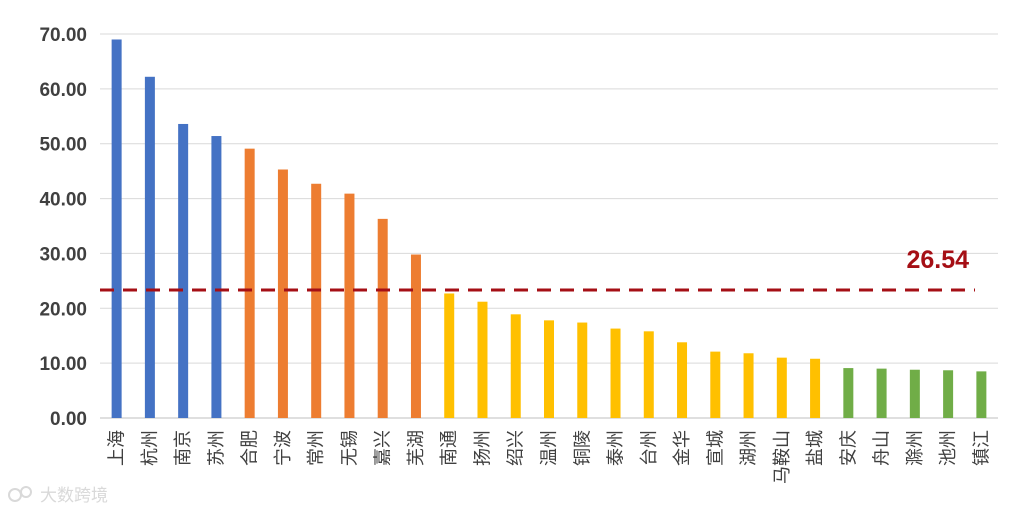 The image size is (1032, 513). Describe the element at coordinates (482, 448) in the screenshot. I see `x-tick-label: 扬州` at that location.